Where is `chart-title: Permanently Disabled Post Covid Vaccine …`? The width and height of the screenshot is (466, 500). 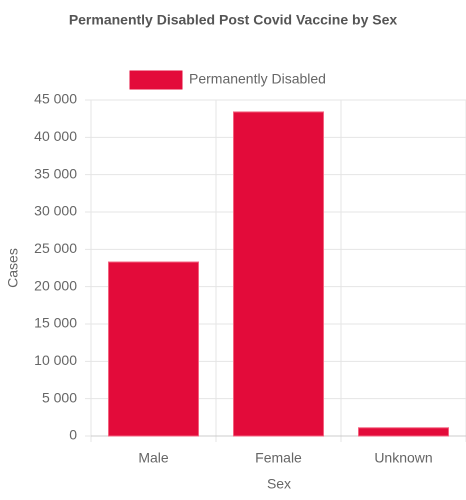 chart-title: Permanently Disabled Post Covid Vaccine … is located at coordinates (233, 20).